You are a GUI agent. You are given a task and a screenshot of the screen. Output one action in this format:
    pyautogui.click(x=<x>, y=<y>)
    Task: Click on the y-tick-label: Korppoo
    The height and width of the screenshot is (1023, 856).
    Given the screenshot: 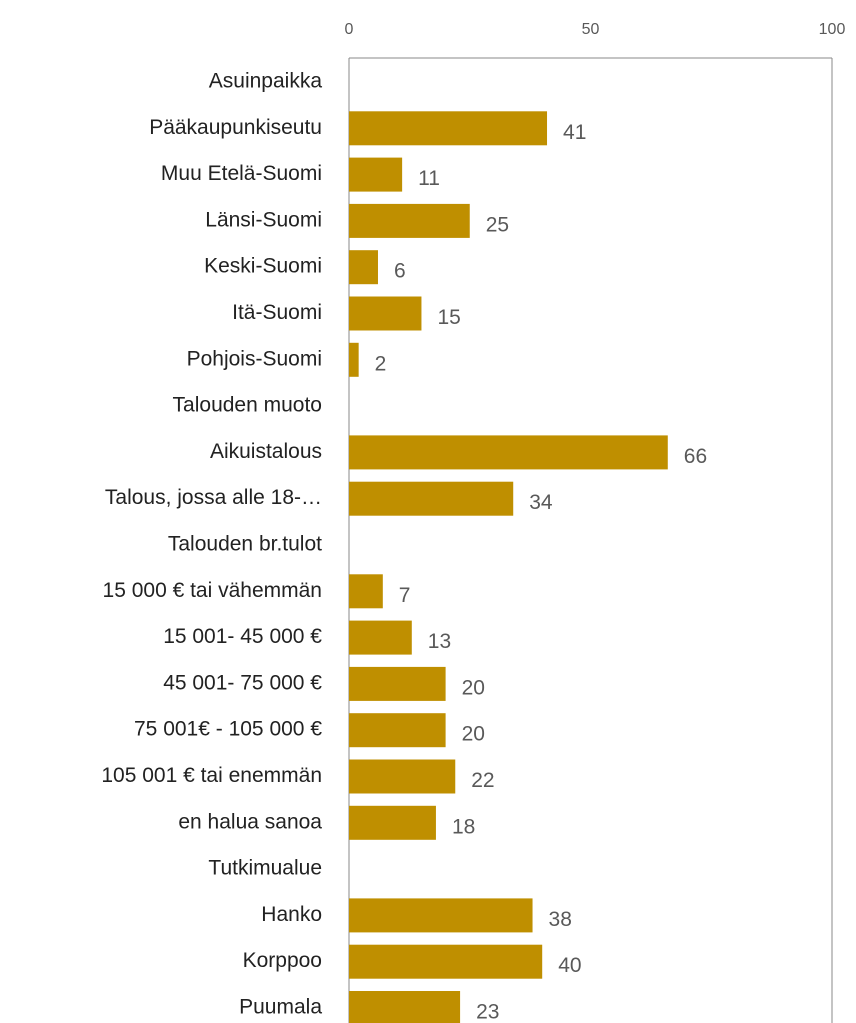 What is the action you would take?
    pyautogui.click(x=282, y=960)
    